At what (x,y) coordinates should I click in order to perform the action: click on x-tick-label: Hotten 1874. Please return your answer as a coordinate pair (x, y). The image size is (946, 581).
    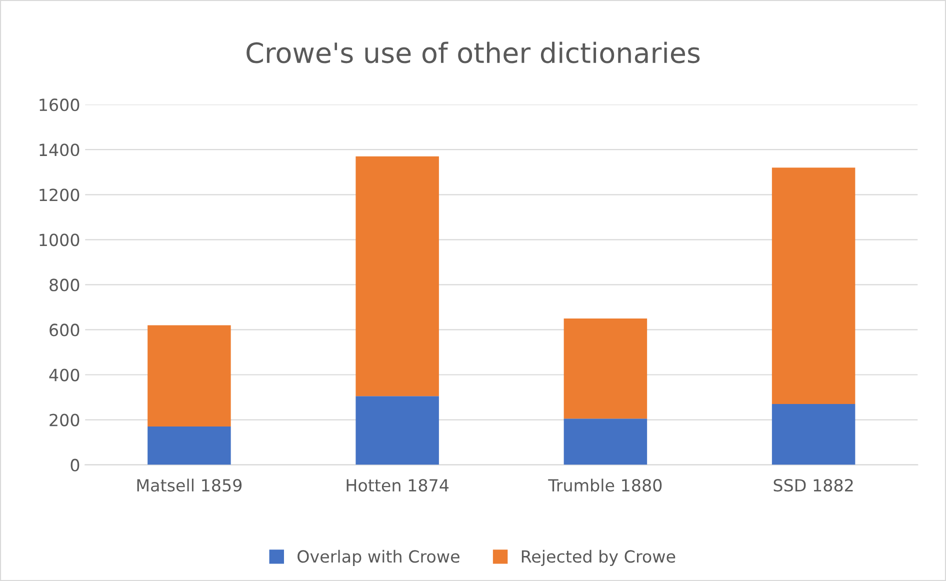
    Looking at the image, I should click on (397, 485).